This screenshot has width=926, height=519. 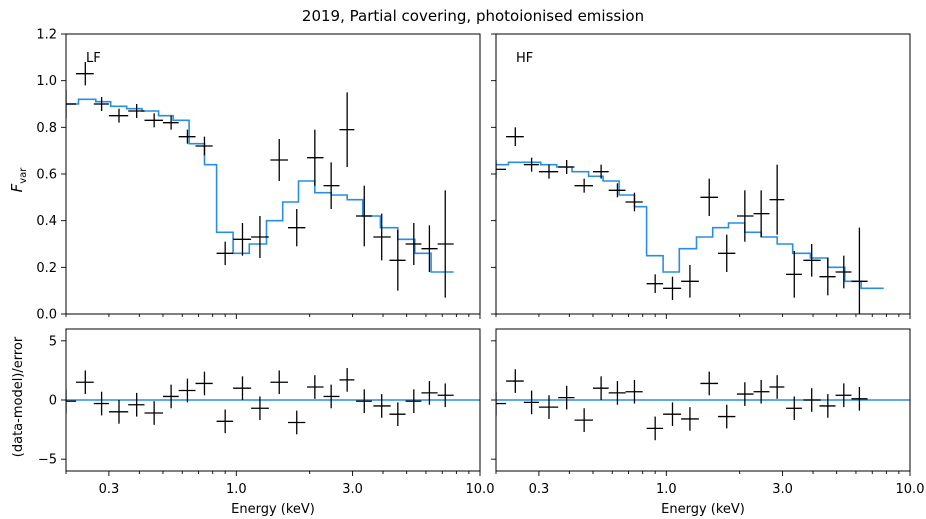 What do you see at coordinates (46, 35) in the screenshot?
I see `y-tick-label: 1.2` at bounding box center [46, 35].